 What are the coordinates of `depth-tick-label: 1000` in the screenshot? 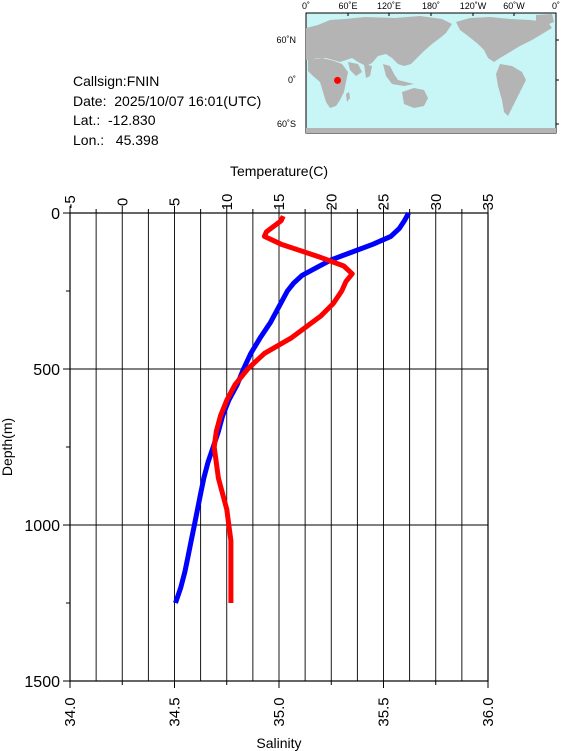 It's located at (42, 526).